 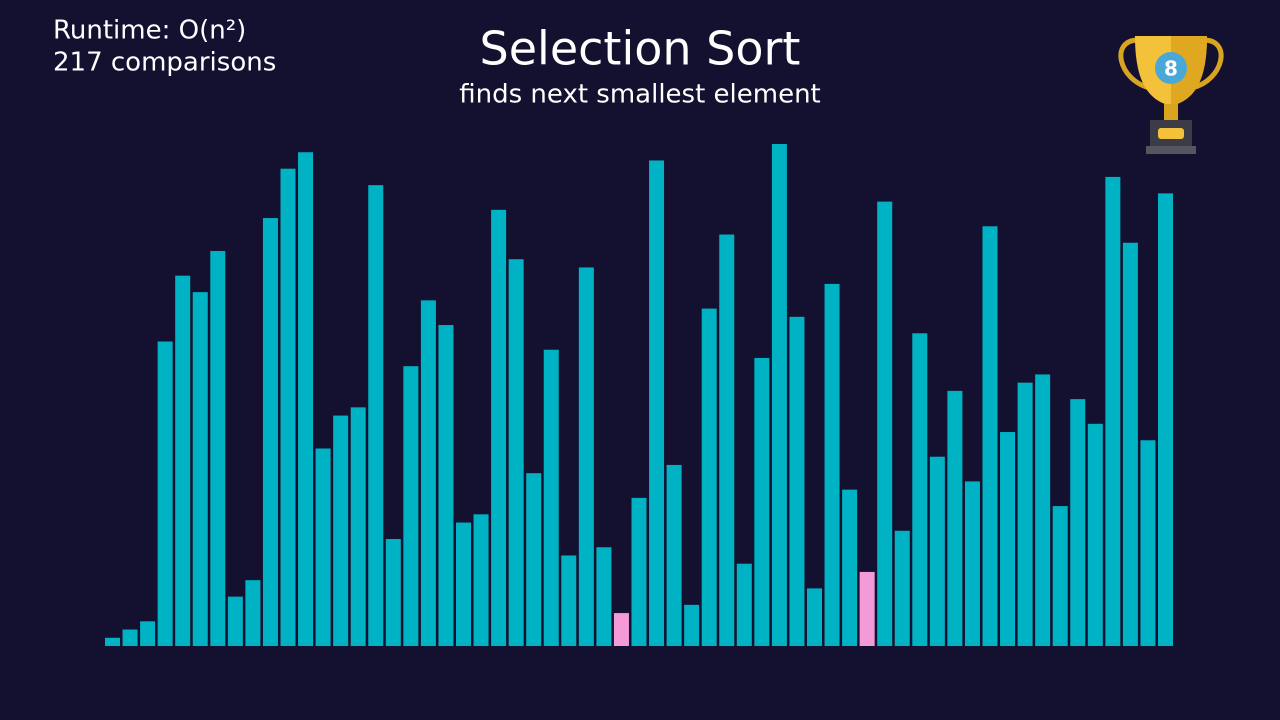 What do you see at coordinates (640, 95) in the screenshot?
I see `subtitle: finds next smallest element` at bounding box center [640, 95].